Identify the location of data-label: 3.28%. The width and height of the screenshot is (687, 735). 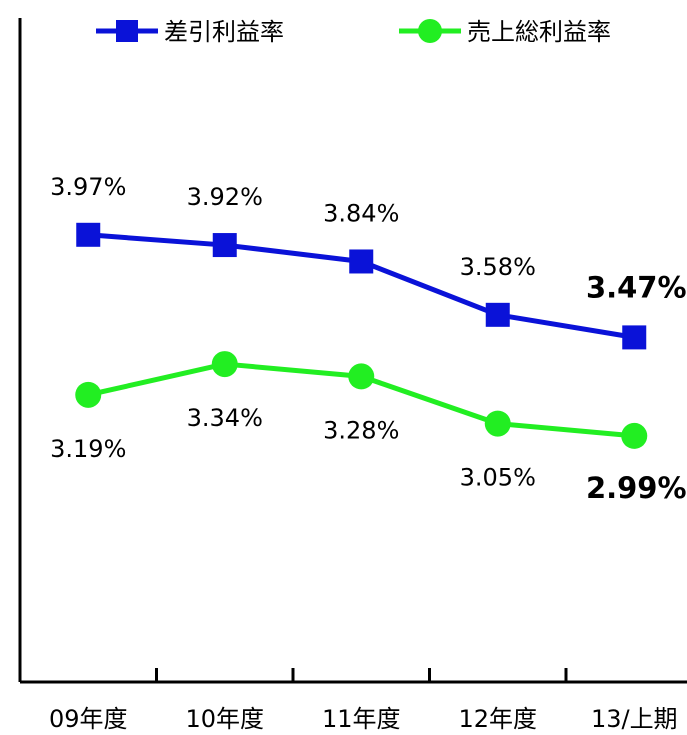
(361, 430).